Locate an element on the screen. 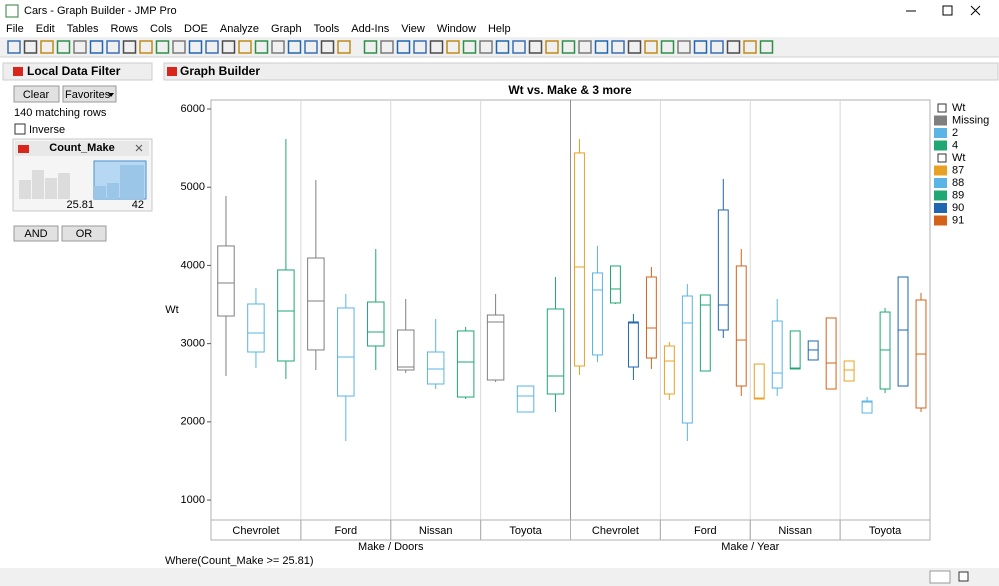 The image size is (999, 586). graph-menu-toggle is located at coordinates (172, 71).